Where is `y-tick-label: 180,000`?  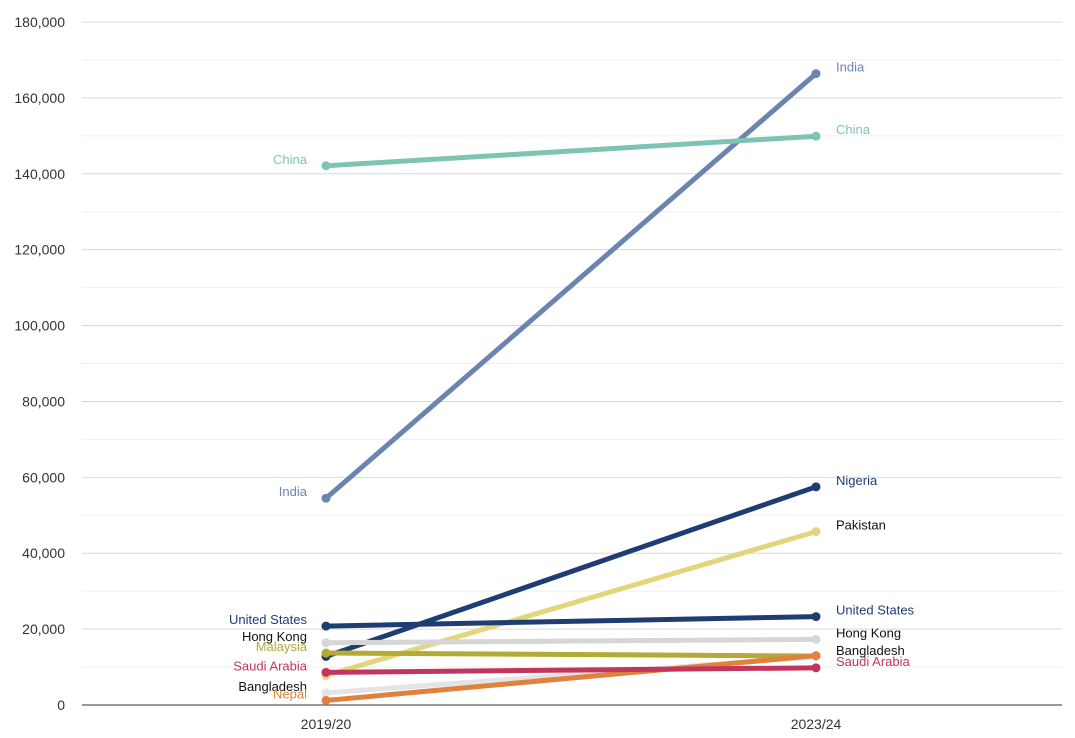 y-tick-label: 180,000 is located at coordinates (39, 22).